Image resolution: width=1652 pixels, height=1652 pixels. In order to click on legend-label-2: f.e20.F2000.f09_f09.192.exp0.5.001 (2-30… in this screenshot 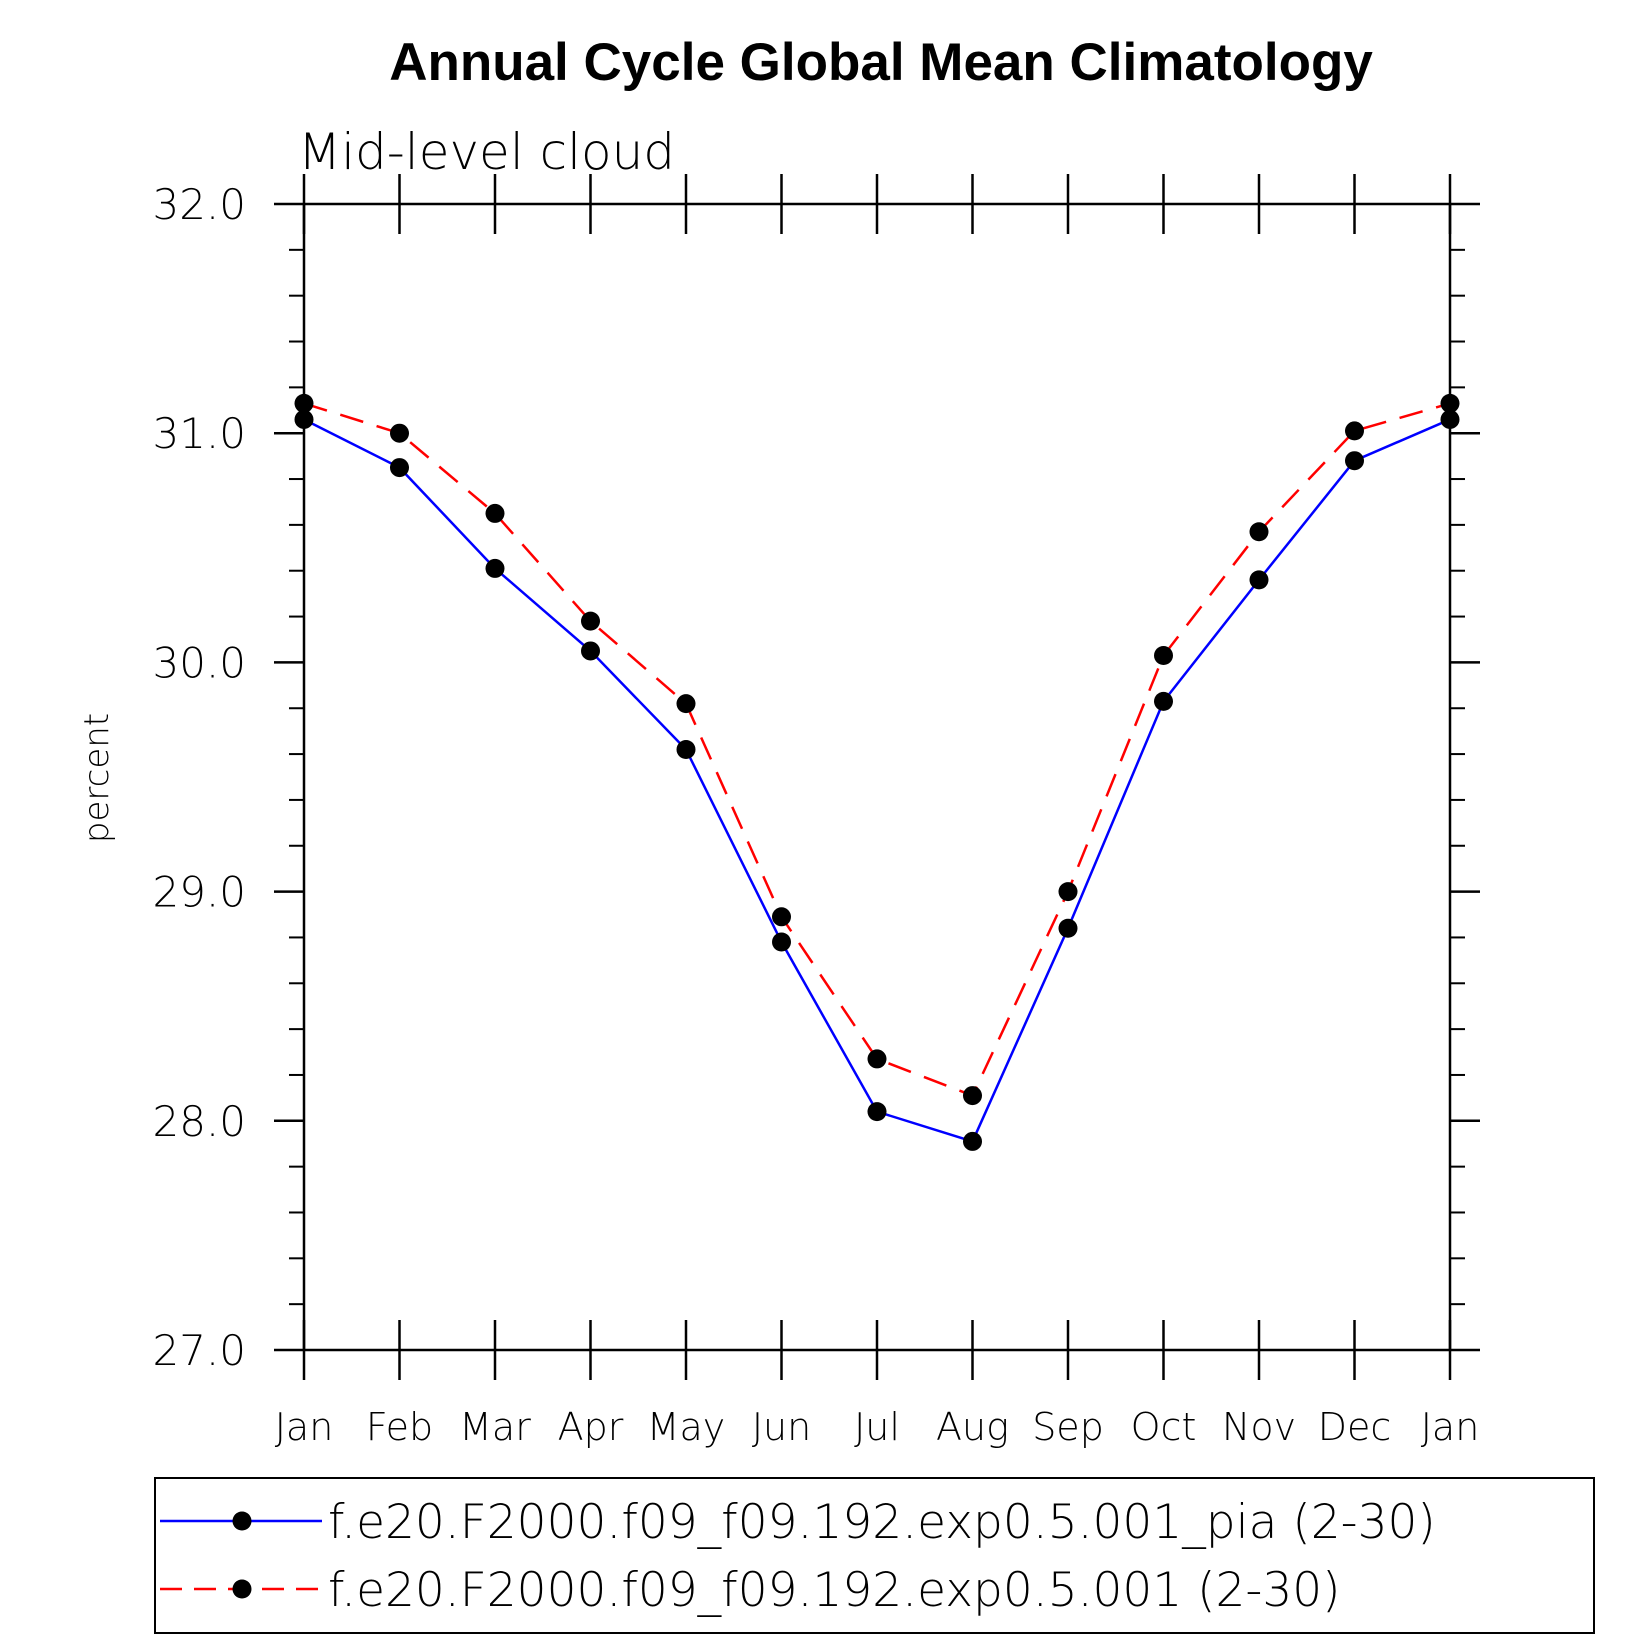, I will do `click(834, 1590)`.